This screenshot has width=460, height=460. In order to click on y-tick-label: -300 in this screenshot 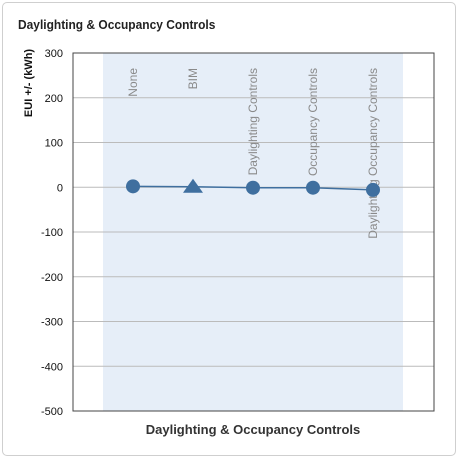, I will do `click(52, 323)`.